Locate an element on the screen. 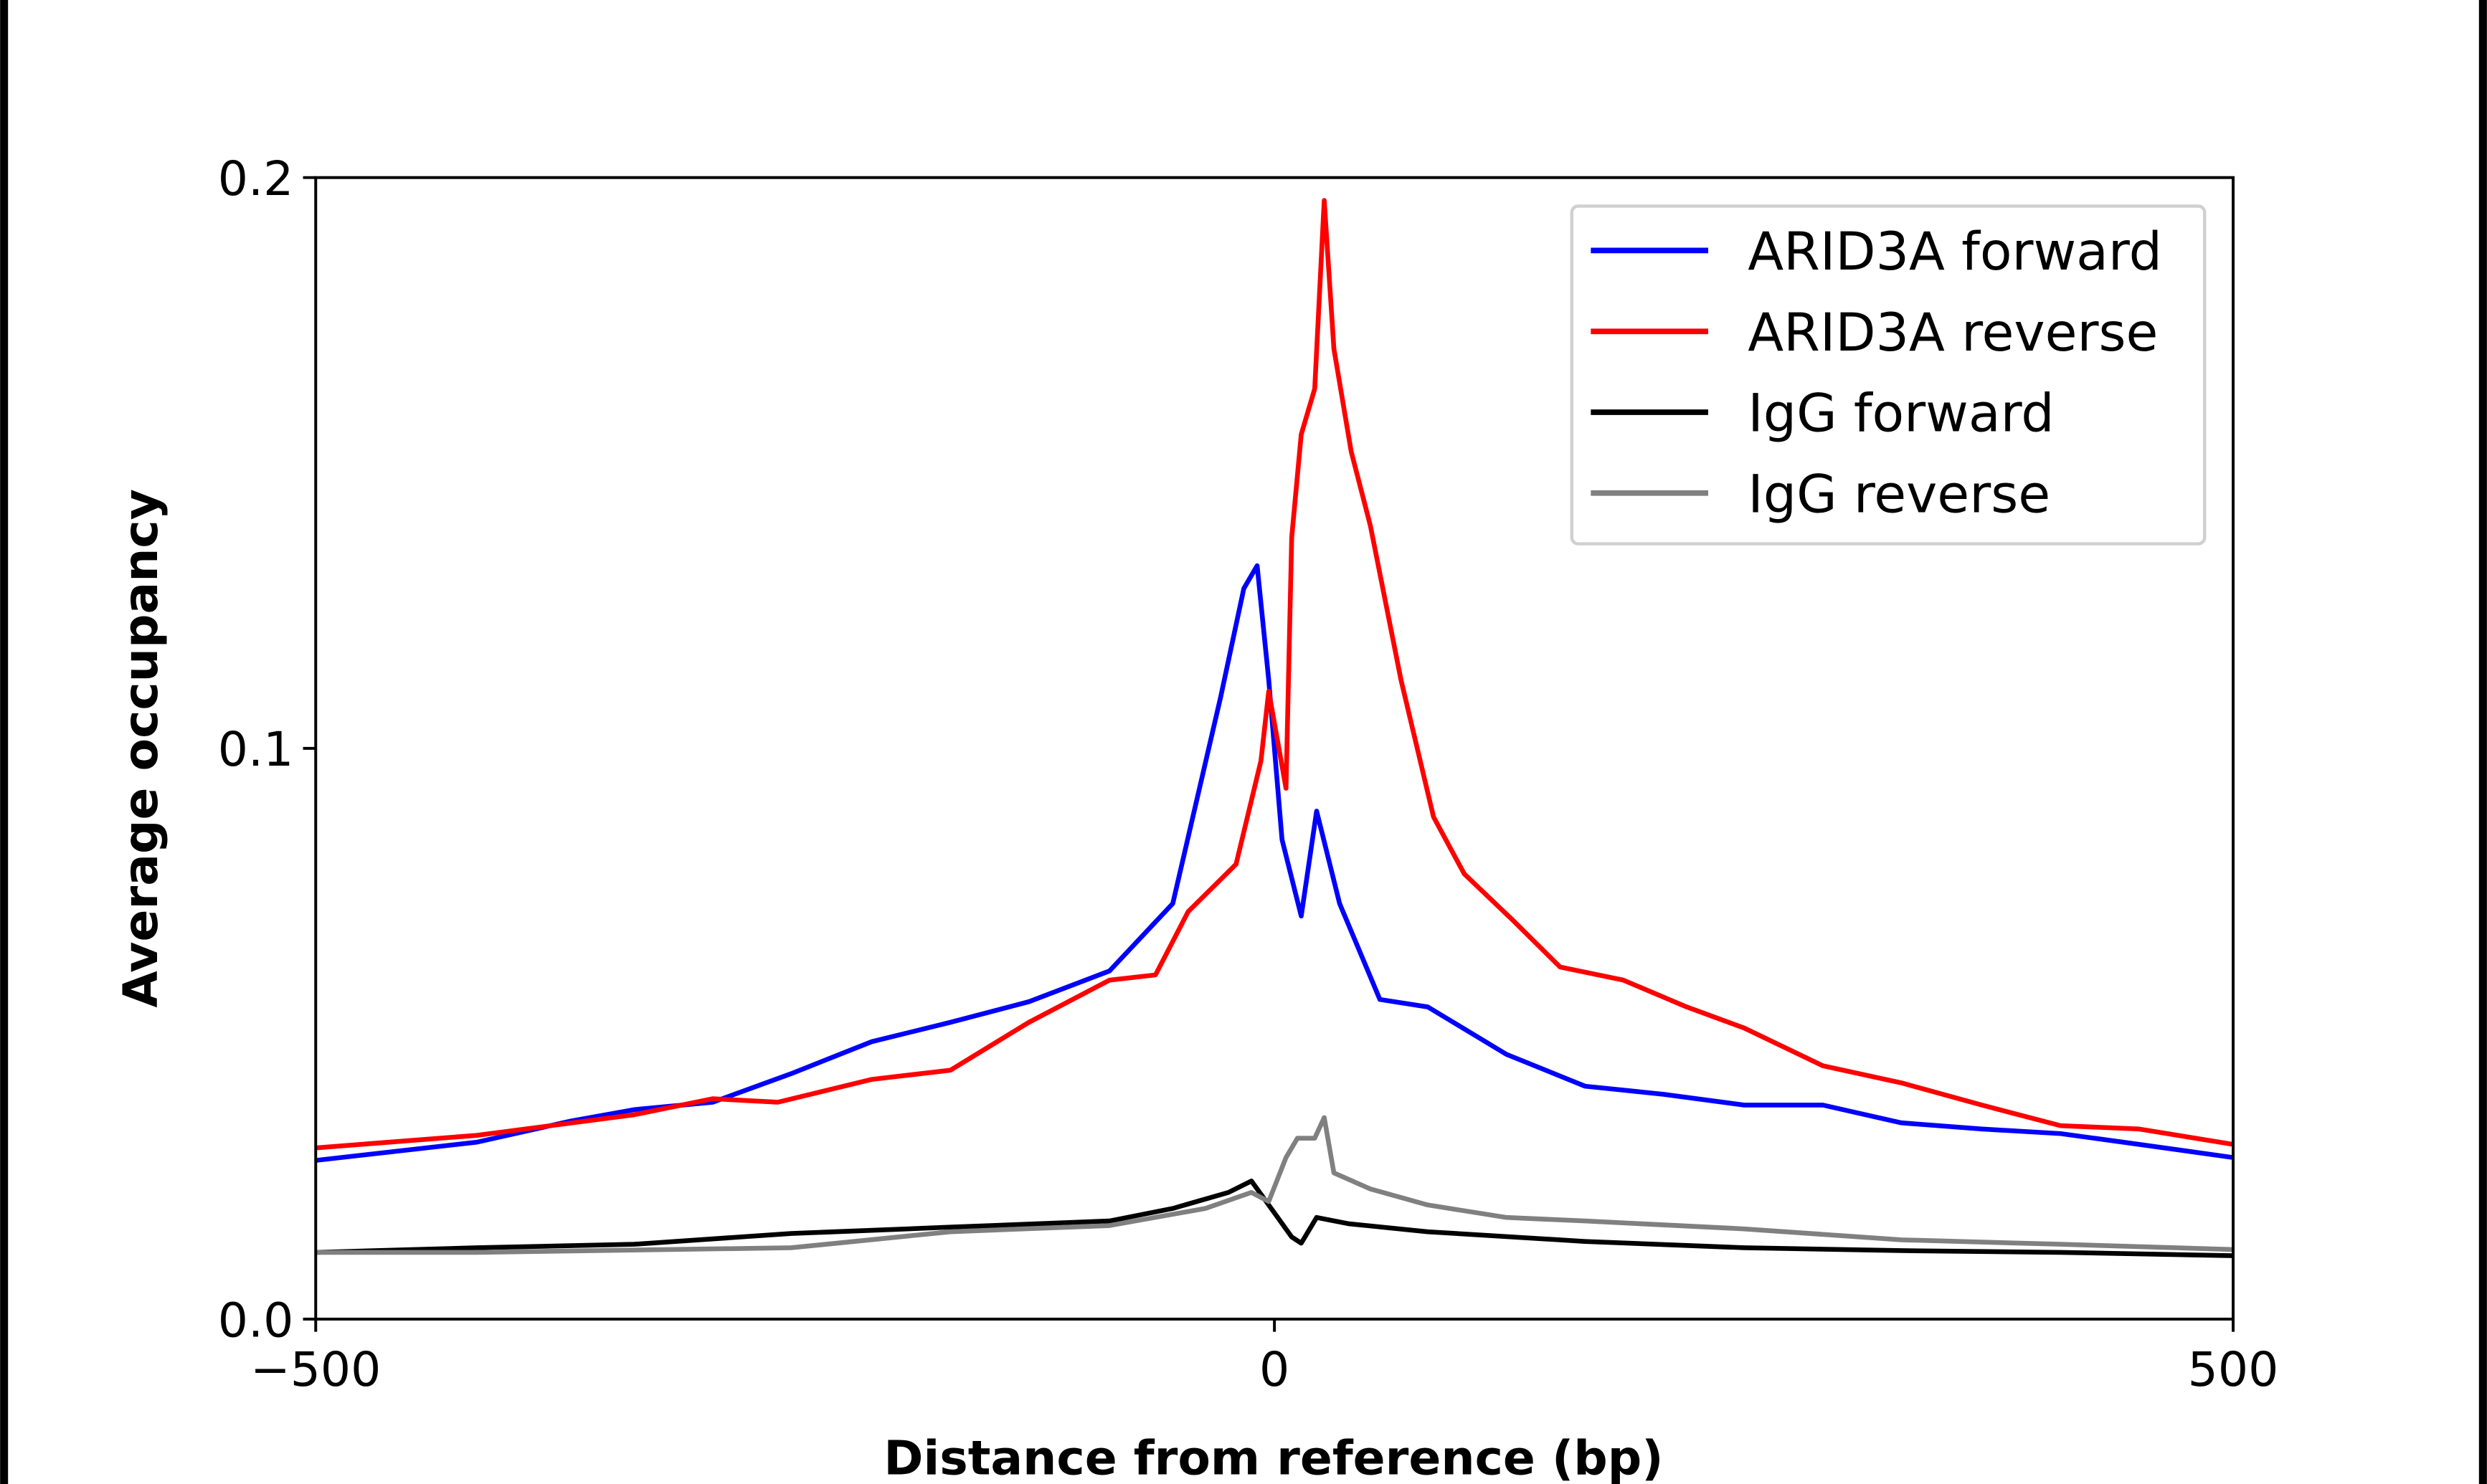  right-border is located at coordinates (2483, 742).